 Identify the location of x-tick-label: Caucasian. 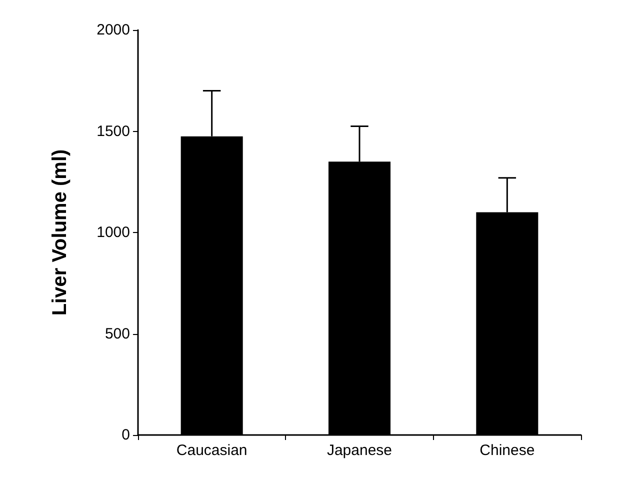
(212, 450).